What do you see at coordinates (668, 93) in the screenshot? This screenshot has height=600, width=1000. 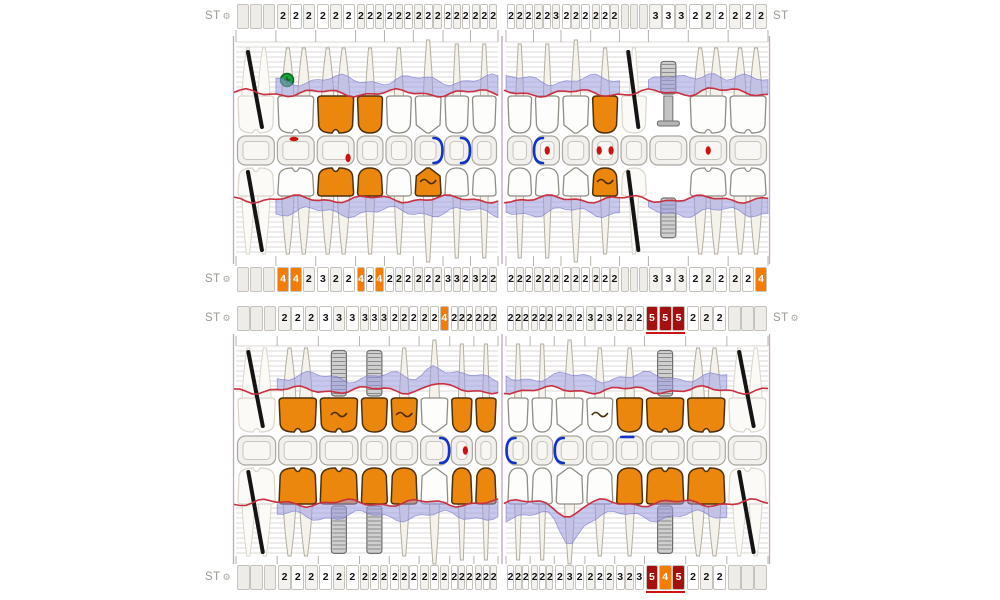 I see `tooth-26-buccal` at bounding box center [668, 93].